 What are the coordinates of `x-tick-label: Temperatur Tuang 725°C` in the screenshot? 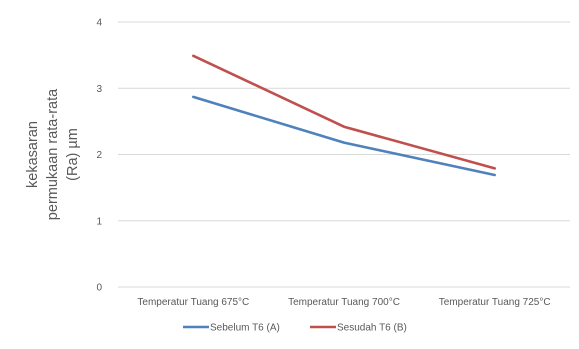 It's located at (495, 302).